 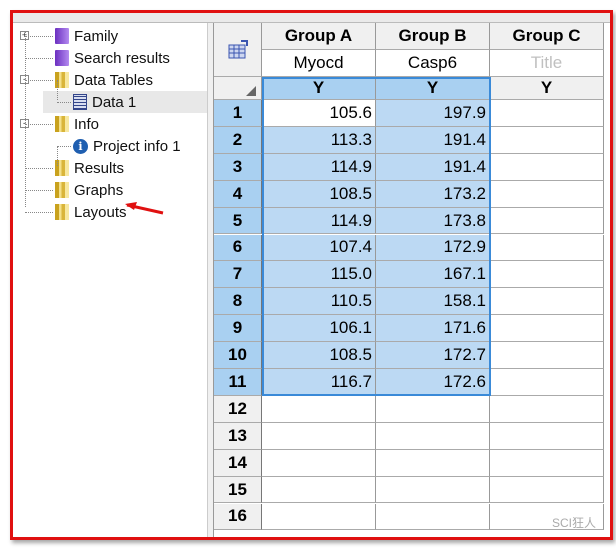 I want to click on cell-group-b: 197.9, so click(x=433, y=113).